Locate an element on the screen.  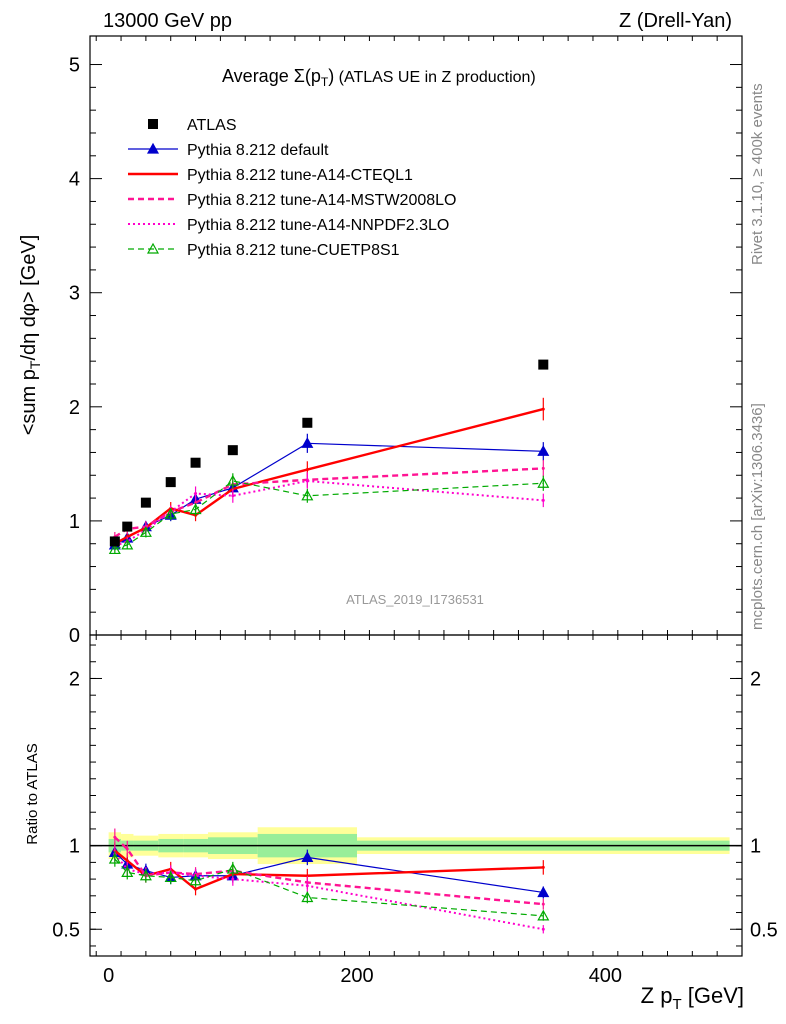
ratio-y-tick-label: 0.5 is located at coordinates (66, 930).